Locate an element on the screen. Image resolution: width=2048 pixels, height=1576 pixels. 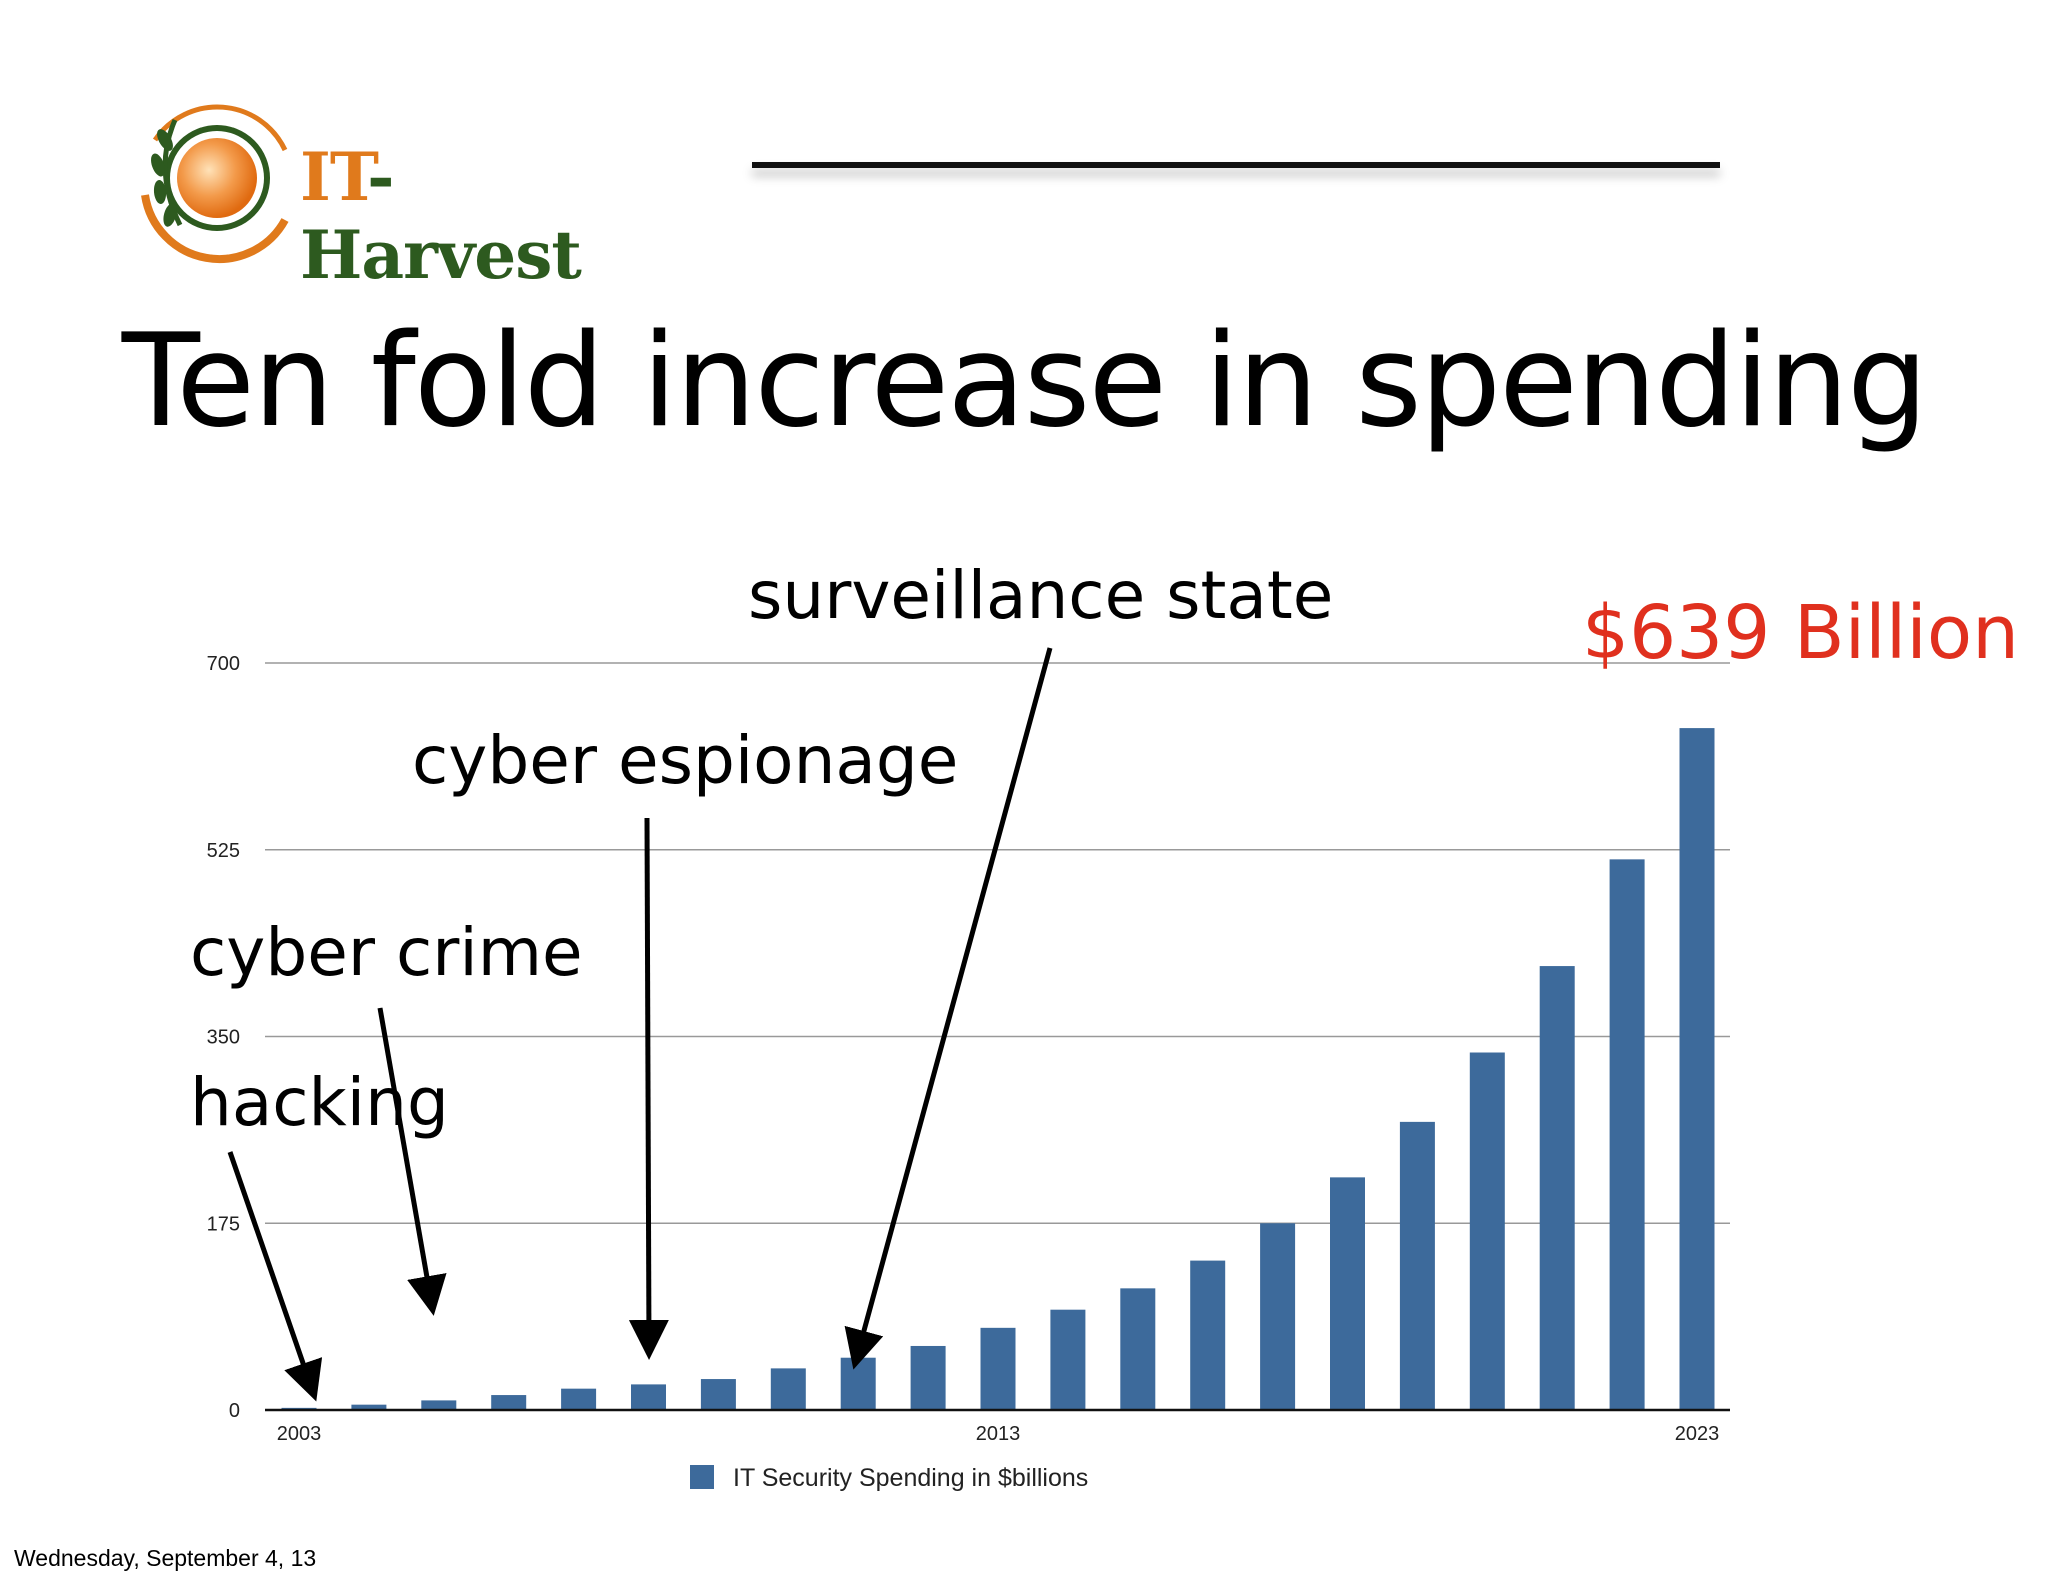
bar-2005 is located at coordinates (439, 1405).